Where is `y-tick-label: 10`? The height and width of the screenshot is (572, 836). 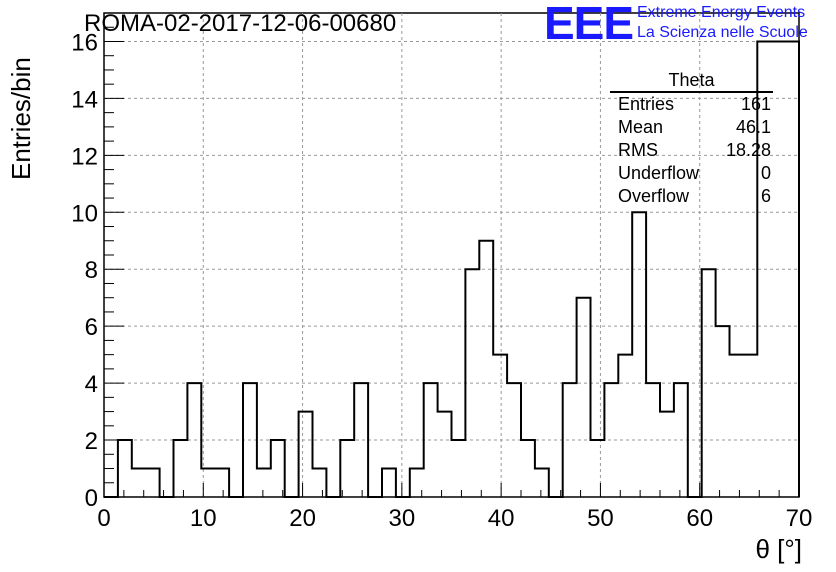 y-tick-label: 10 is located at coordinates (84, 213).